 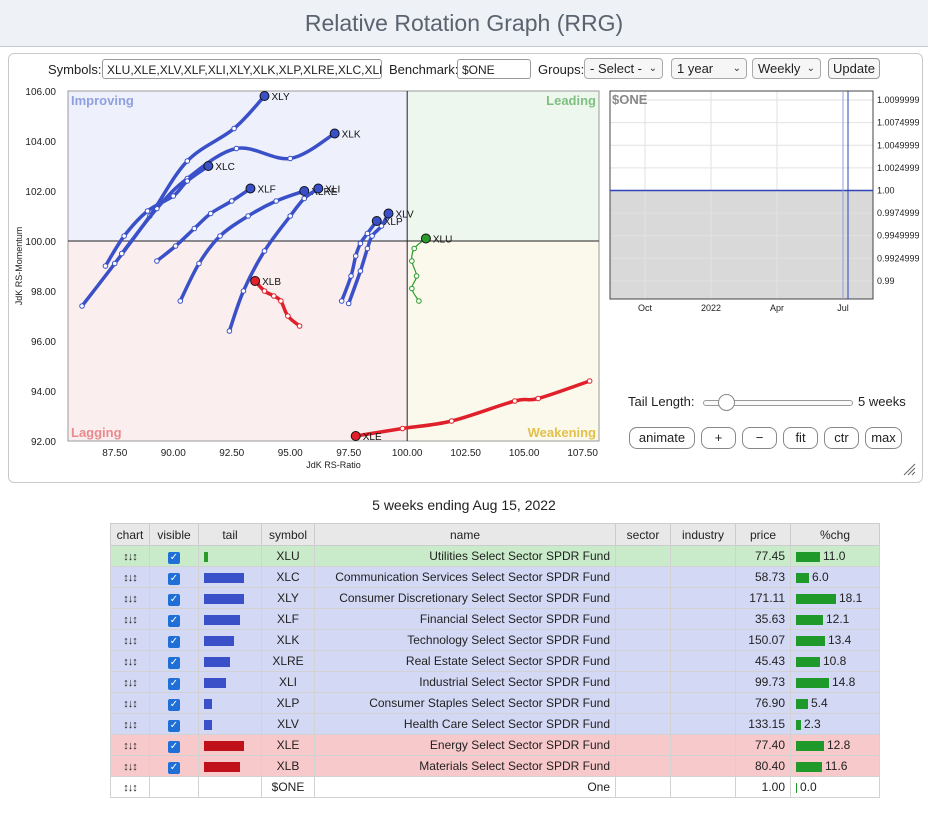 What do you see at coordinates (174, 534) in the screenshot?
I see `column-header-visible: visible` at bounding box center [174, 534].